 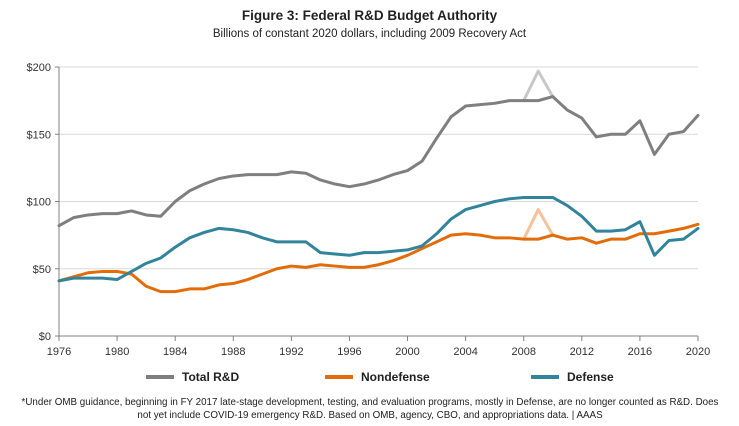 What do you see at coordinates (698, 352) in the screenshot?
I see `x-tick-label: 2020` at bounding box center [698, 352].